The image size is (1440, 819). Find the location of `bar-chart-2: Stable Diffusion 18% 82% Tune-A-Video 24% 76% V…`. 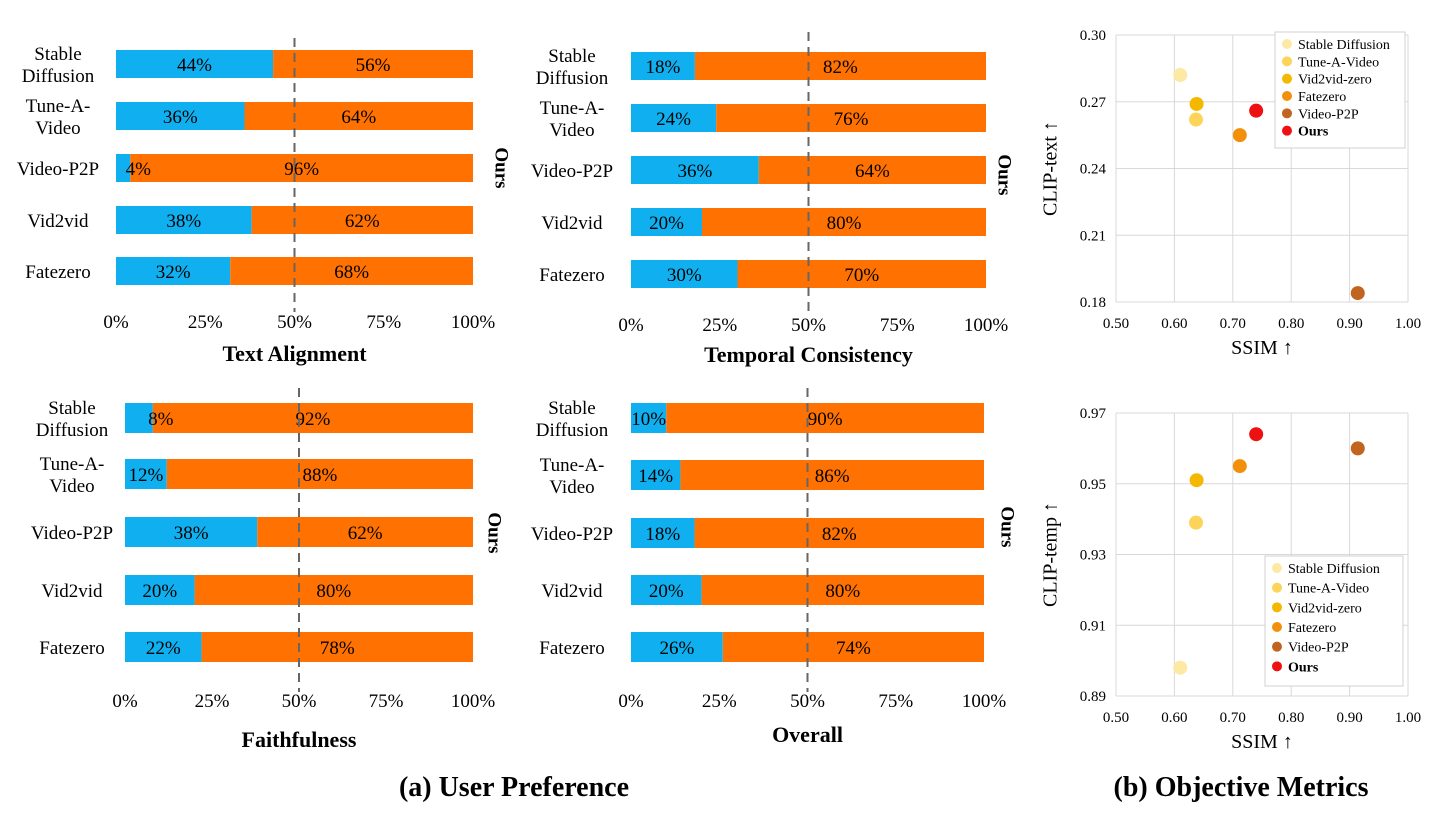

bar-chart-2: Stable Diffusion 18% 82% Tune-A-Video 24% 76% V… is located at coordinates (773, 199).